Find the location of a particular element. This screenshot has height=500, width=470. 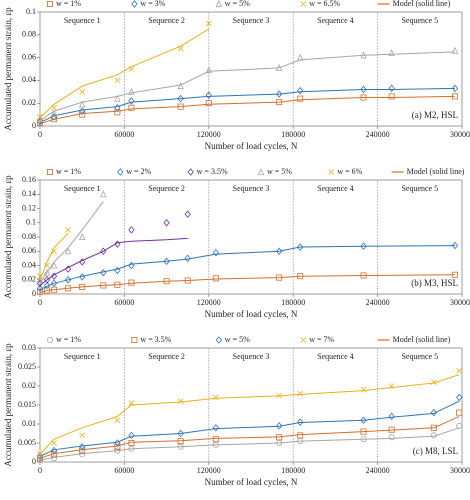

sequence-label: Sequence 4 is located at coordinates (335, 356).